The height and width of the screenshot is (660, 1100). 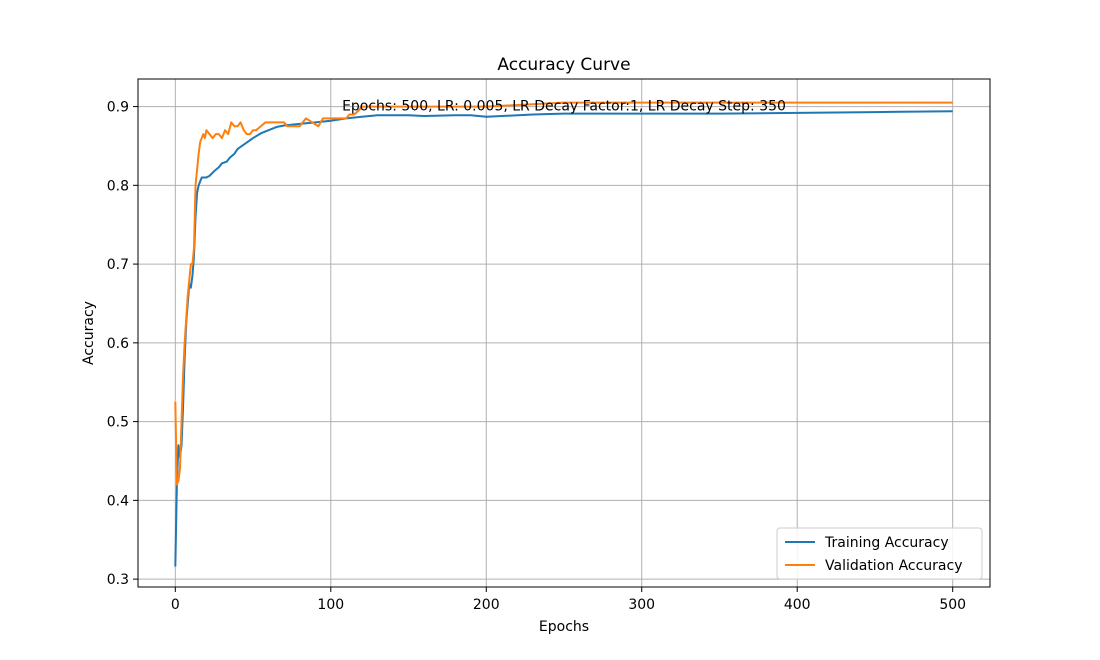 What do you see at coordinates (564, 627) in the screenshot?
I see `x-axis-label: Epochs` at bounding box center [564, 627].